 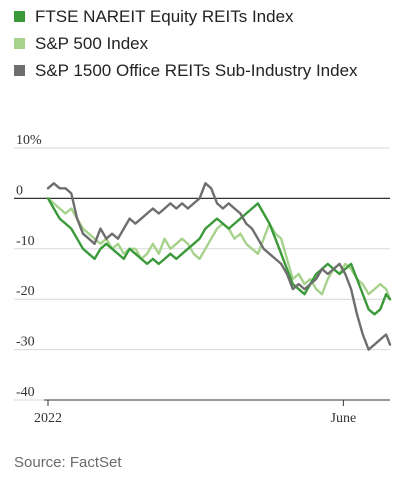 I want to click on y-tick-label: -30, so click(x=25, y=342).